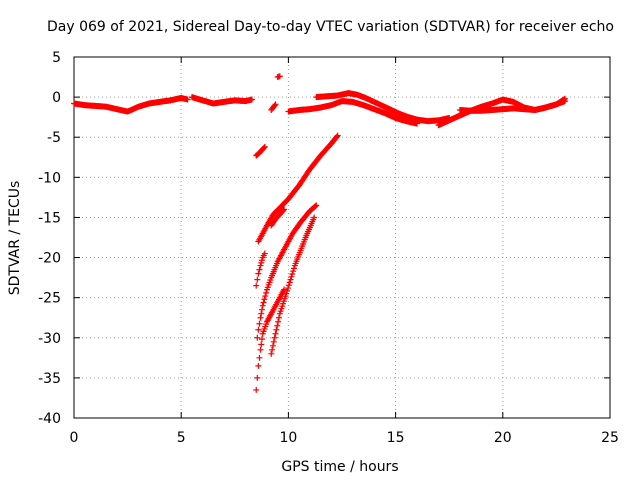 The width and height of the screenshot is (640, 480). What do you see at coordinates (74, 438) in the screenshot?
I see `x-tick-label: 0` at bounding box center [74, 438].